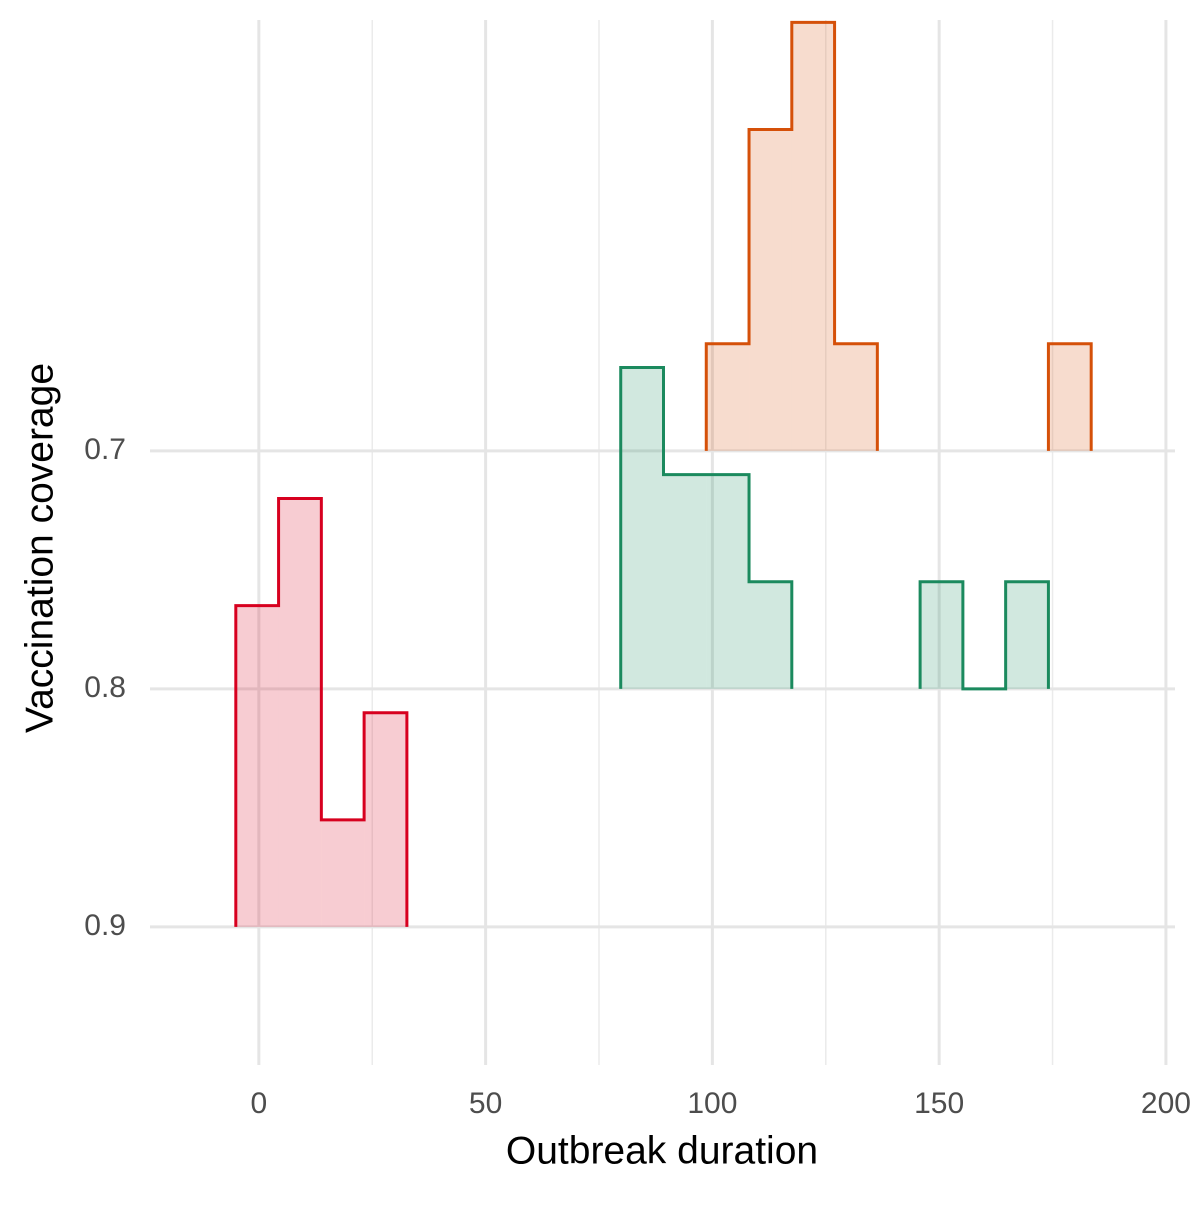 Image resolution: width=1200 pixels, height=1205 pixels. Describe the element at coordinates (259, 1103) in the screenshot. I see `x-tick-label: 0` at that location.